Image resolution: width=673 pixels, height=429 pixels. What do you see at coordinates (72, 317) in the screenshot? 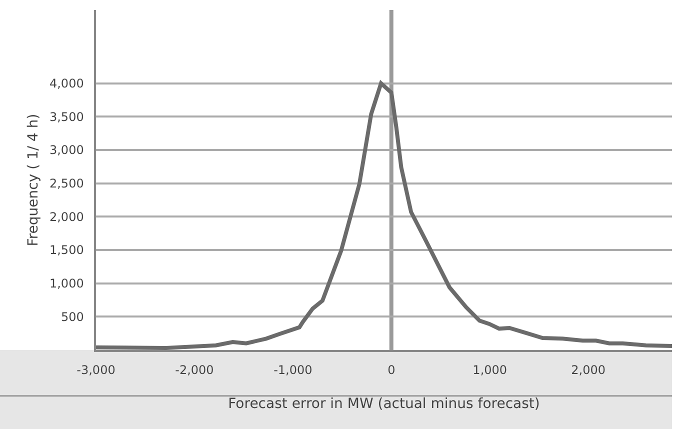
I see `y-tick-label: 500` at bounding box center [72, 317].